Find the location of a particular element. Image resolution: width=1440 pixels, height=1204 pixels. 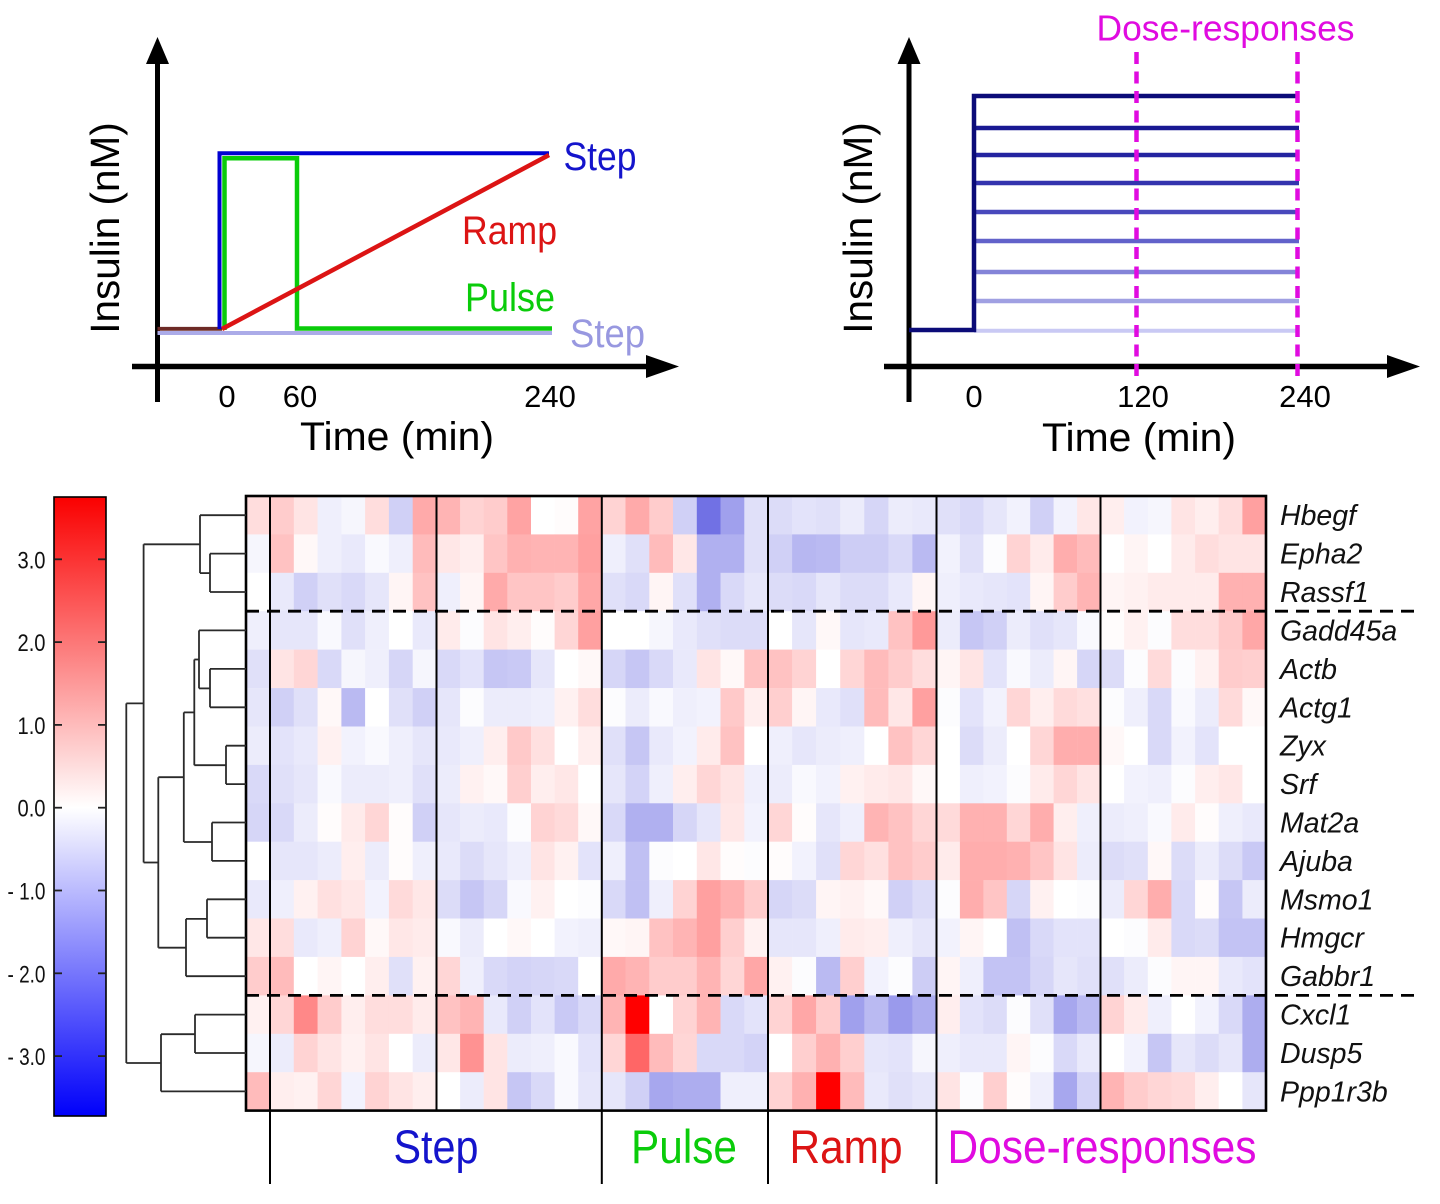

svg-text: 120 is located at coordinates (1143, 396).